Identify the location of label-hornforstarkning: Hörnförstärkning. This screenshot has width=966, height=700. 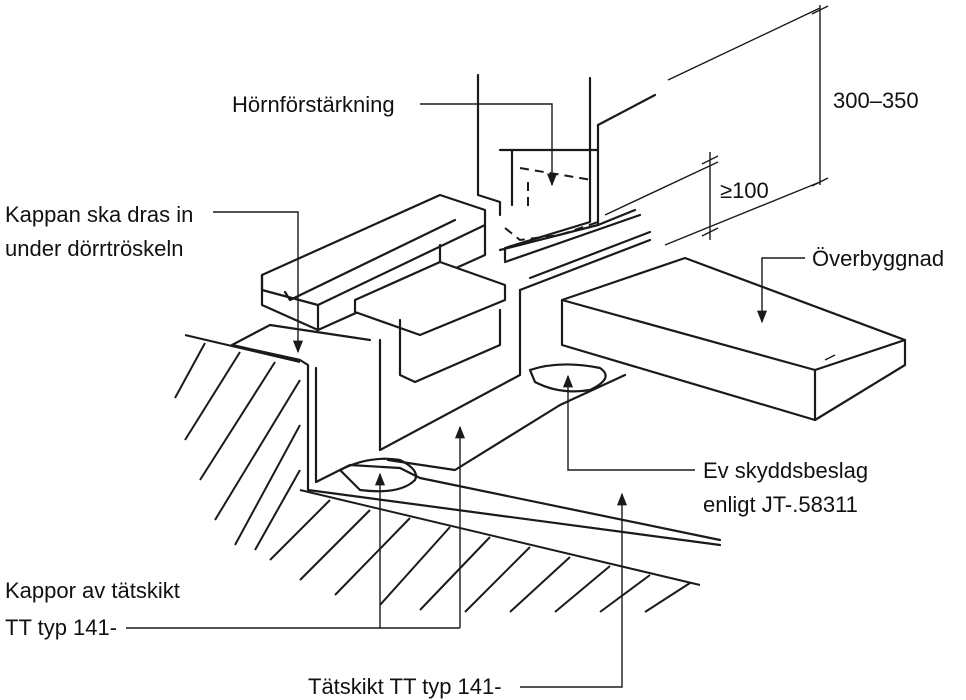
(313, 104).